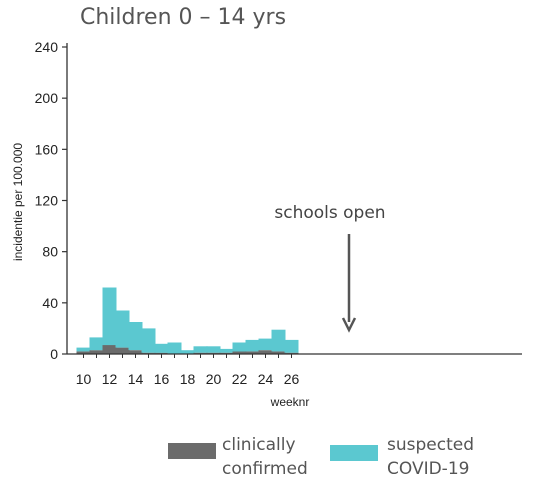  What do you see at coordinates (430, 445) in the screenshot?
I see `legend-label-suspected-line1: suspected` at bounding box center [430, 445].